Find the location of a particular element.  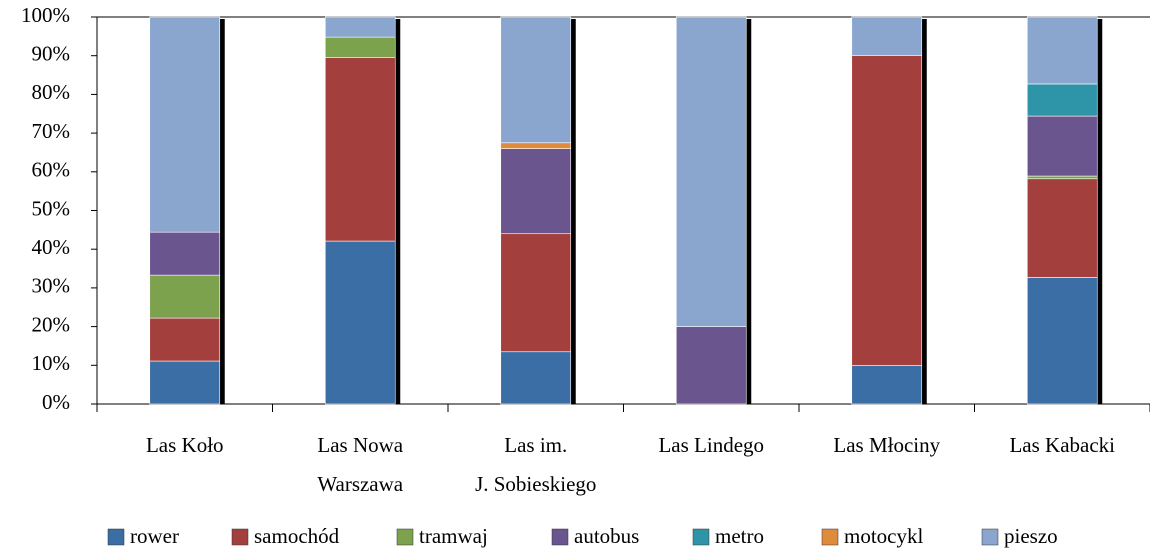

y-tick-label: 80% is located at coordinates (51, 92).